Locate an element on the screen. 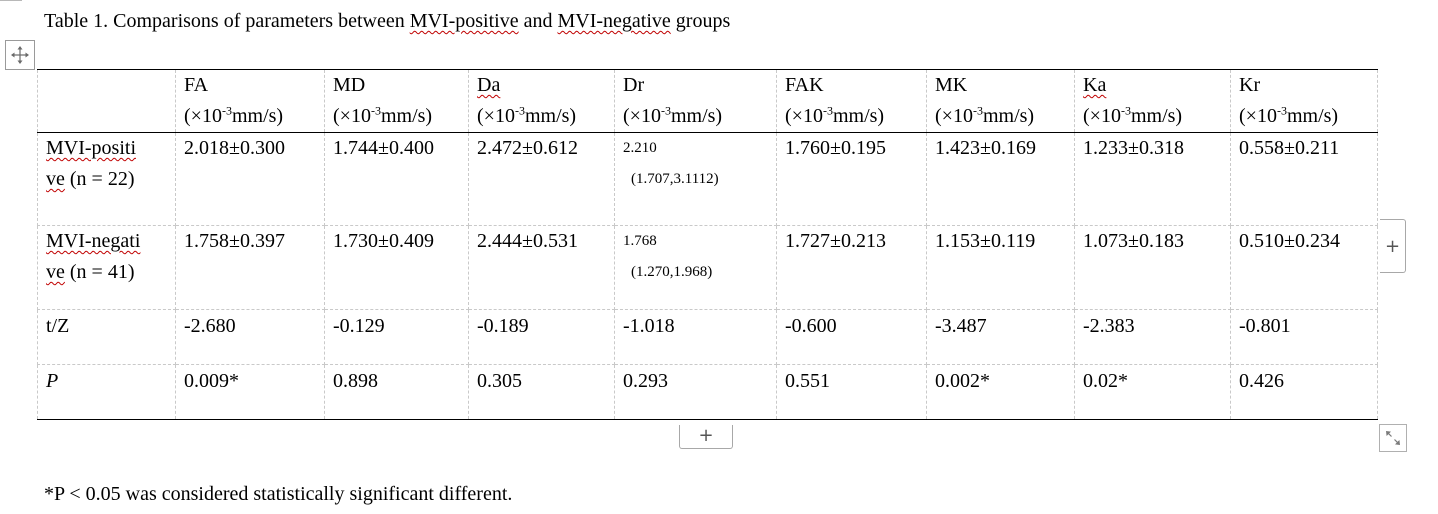 This screenshot has width=1438, height=514. row-label-n: (n = 22) is located at coordinates (99, 179).